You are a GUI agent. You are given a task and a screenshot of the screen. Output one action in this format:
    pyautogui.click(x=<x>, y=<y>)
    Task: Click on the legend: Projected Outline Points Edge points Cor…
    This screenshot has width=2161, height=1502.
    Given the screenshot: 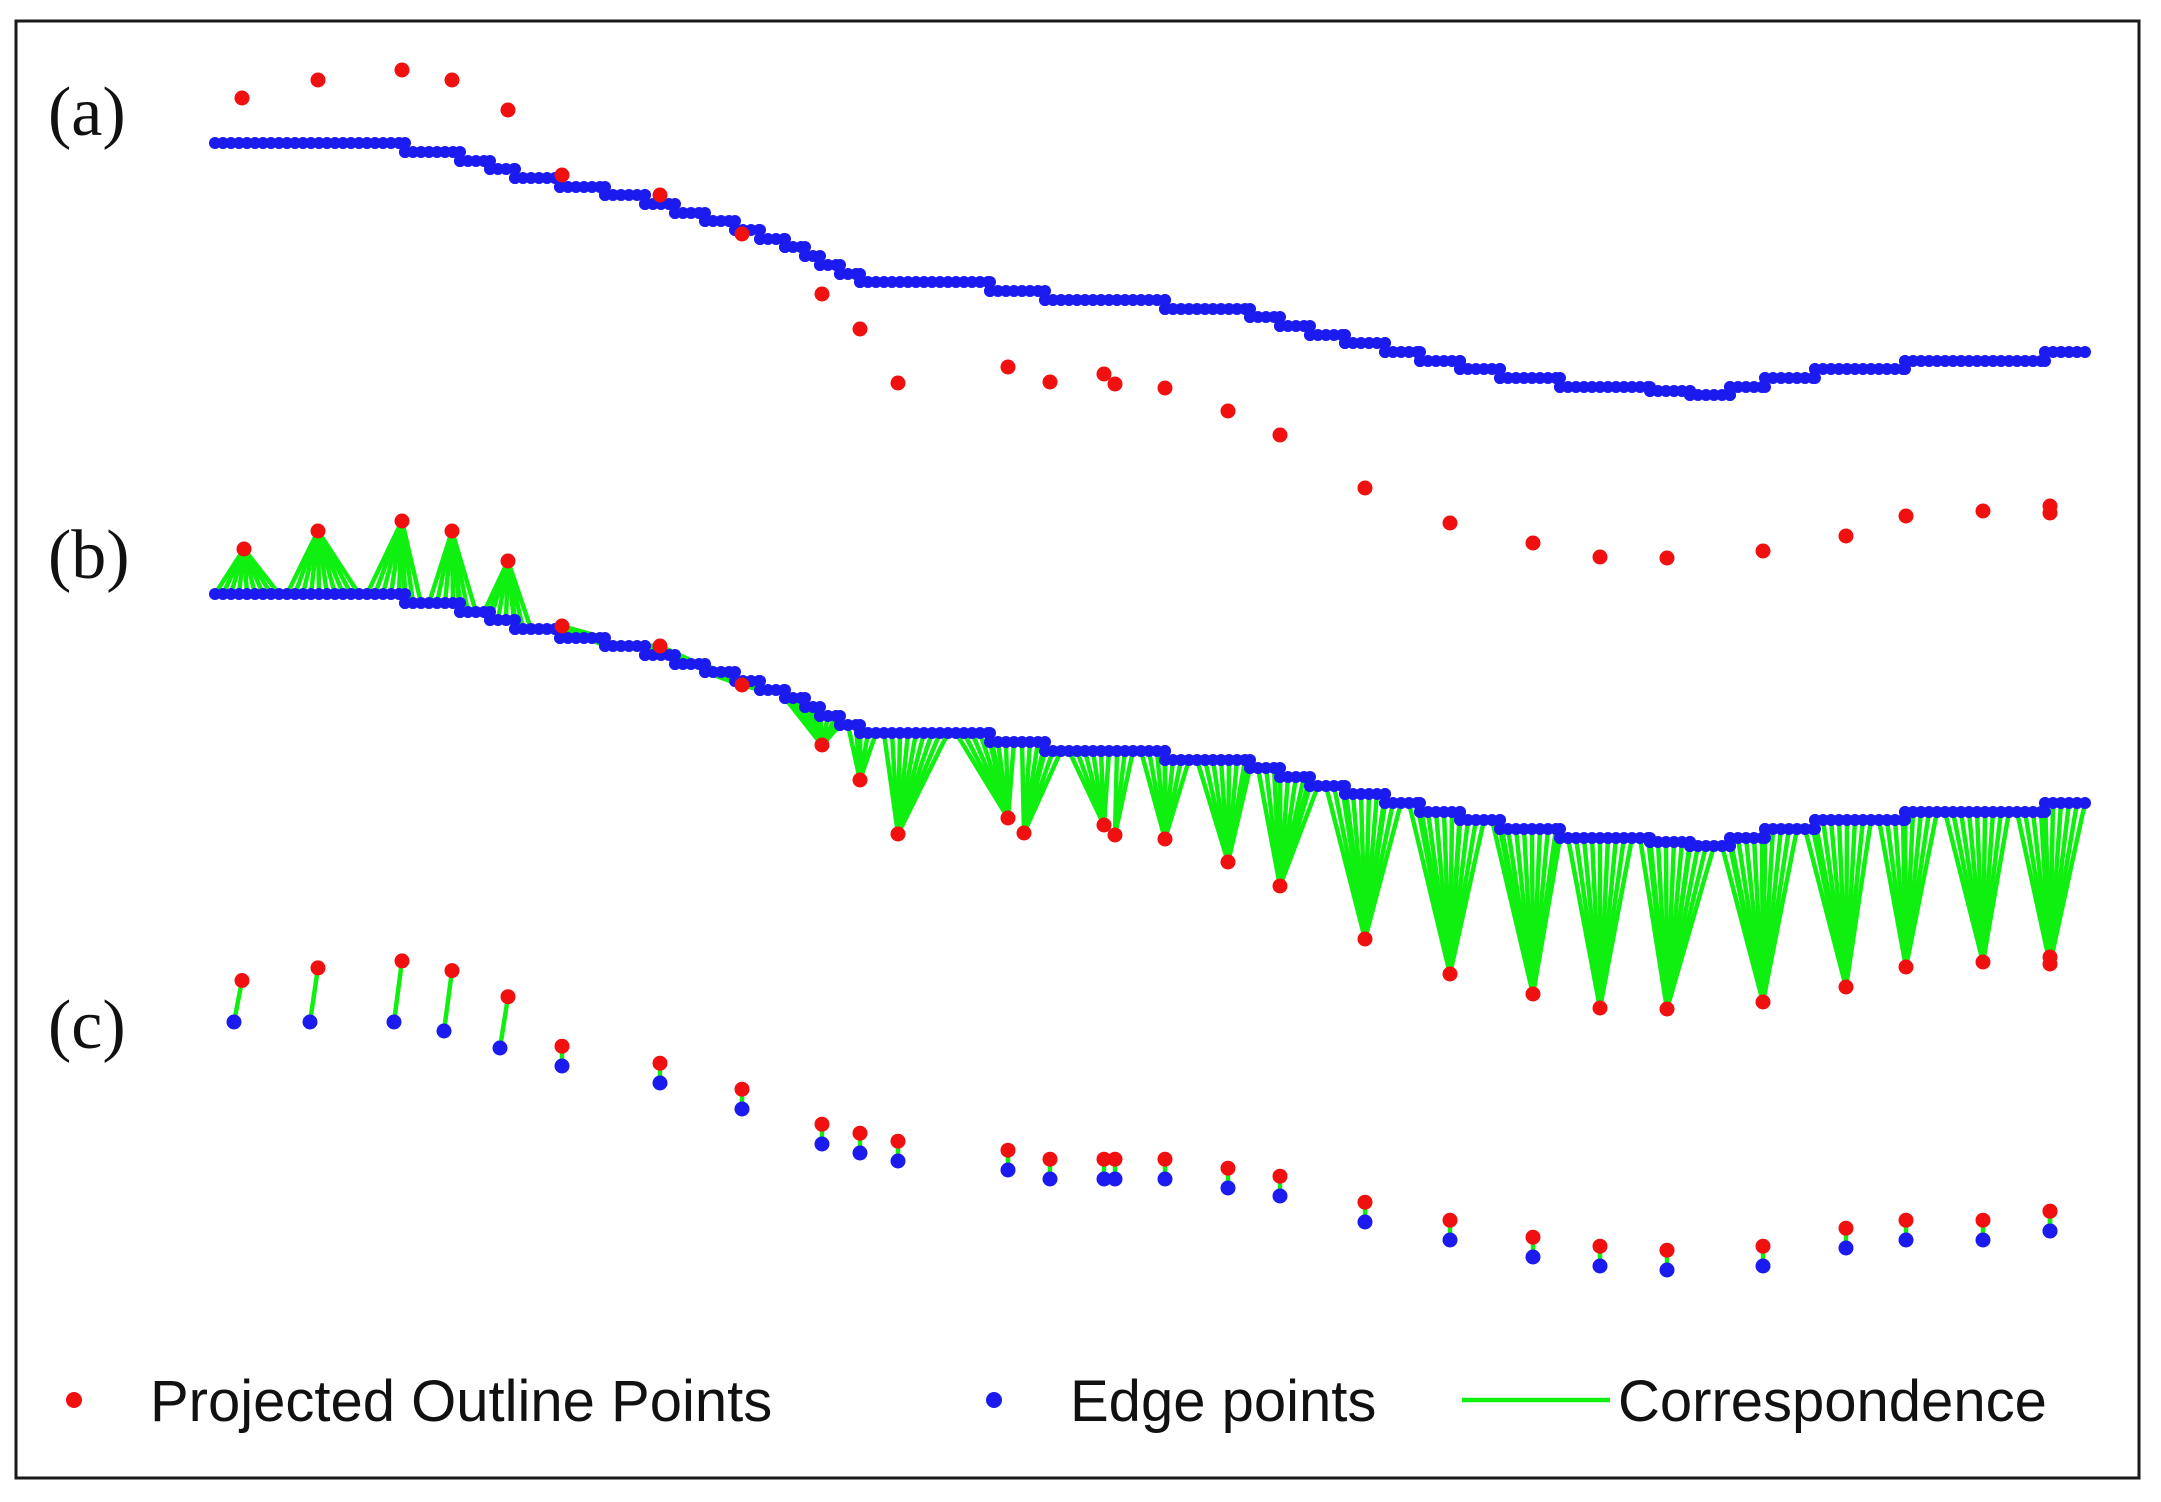 What is the action you would take?
    pyautogui.click(x=1056, y=1401)
    